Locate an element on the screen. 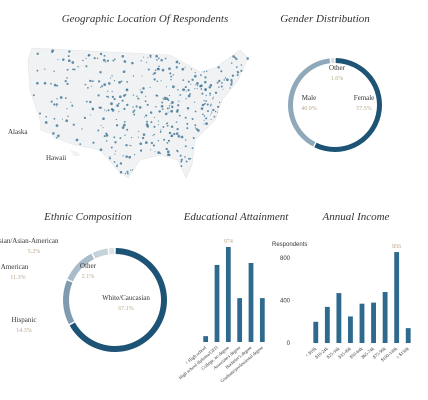 The image size is (428, 400). chart-title: Annual Income is located at coordinates (356, 217).